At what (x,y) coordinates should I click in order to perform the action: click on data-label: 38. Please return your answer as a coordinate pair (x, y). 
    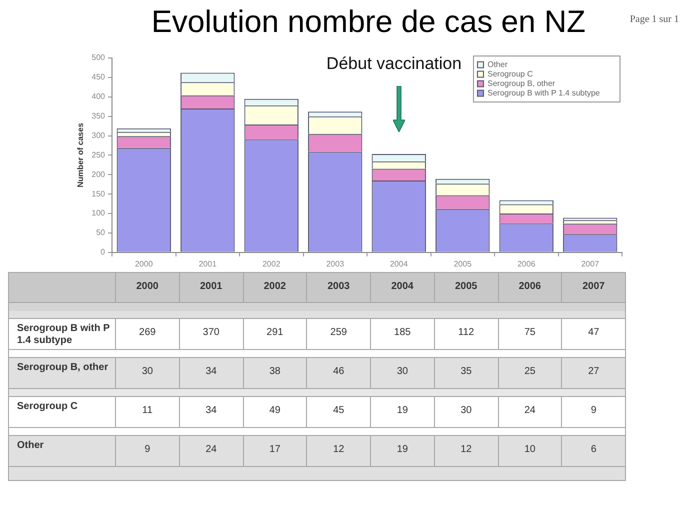
    Looking at the image, I should click on (275, 373).